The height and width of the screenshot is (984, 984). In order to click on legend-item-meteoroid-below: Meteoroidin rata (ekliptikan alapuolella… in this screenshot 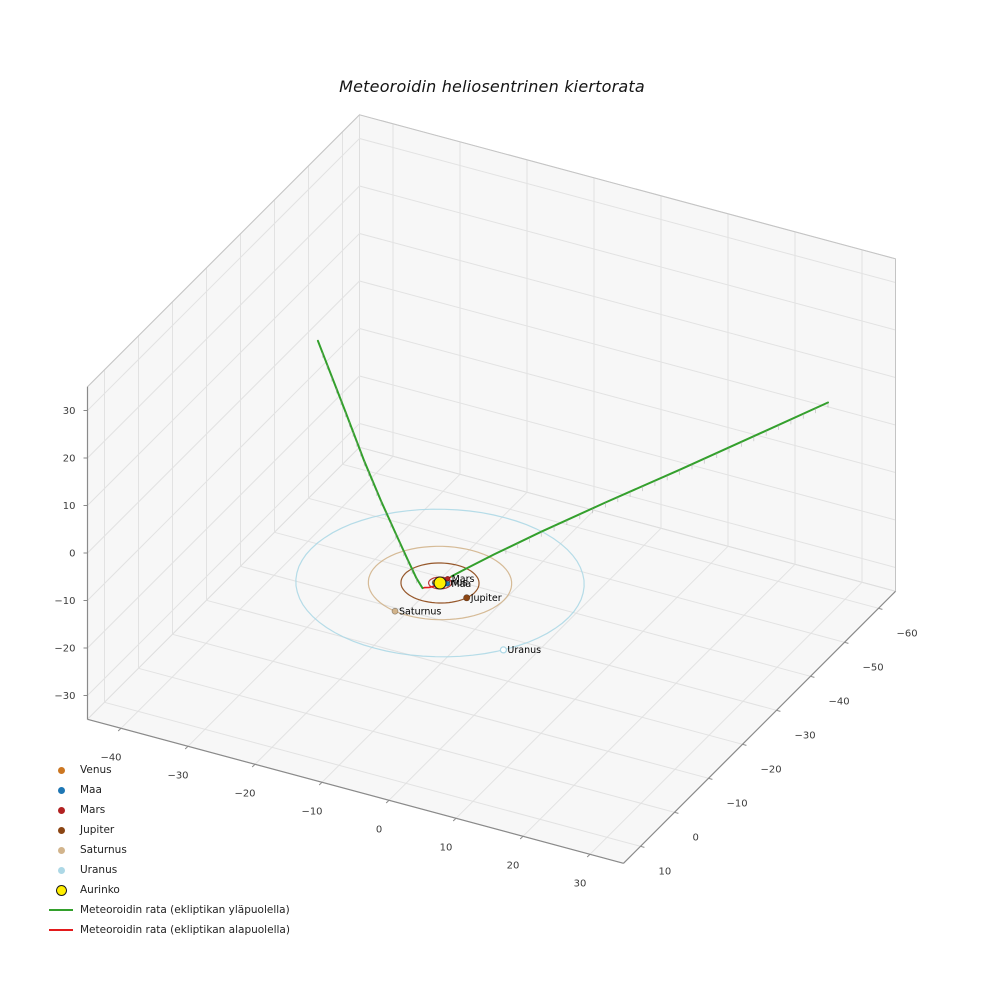, I will do `click(168, 930)`.